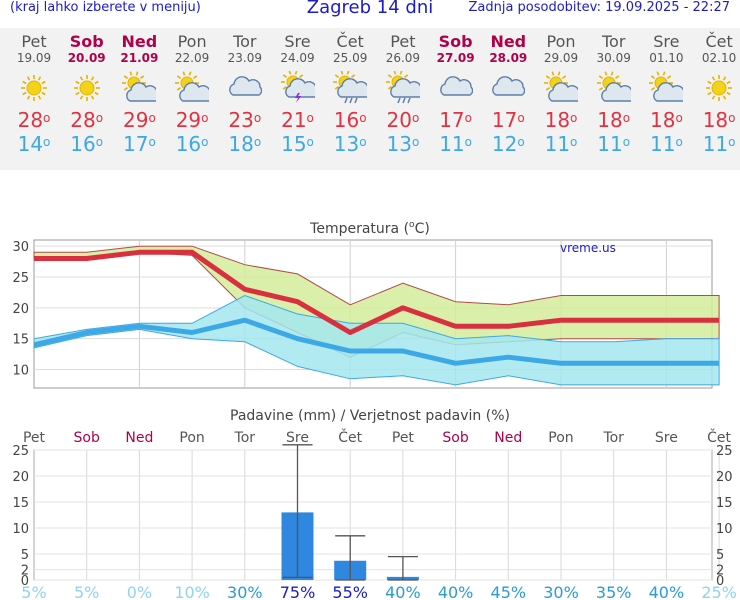  I want to click on day-date: 25.09, so click(350, 58).